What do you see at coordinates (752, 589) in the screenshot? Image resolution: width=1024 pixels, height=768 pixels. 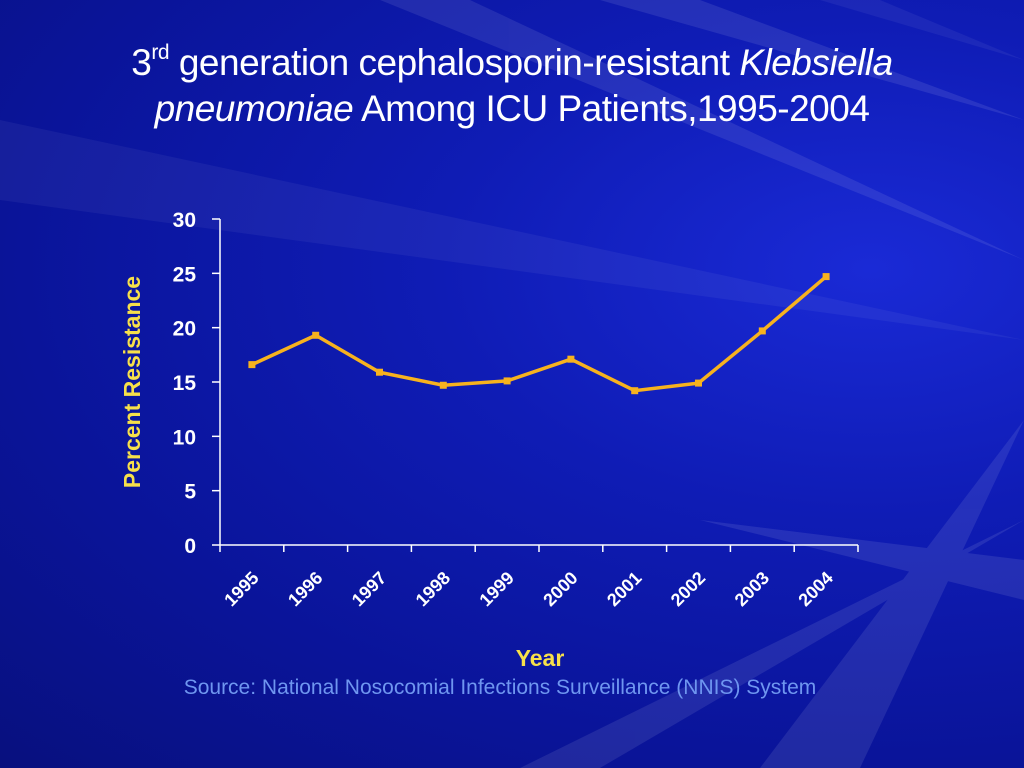 I see `x-tick-label-2003: 2003` at bounding box center [752, 589].